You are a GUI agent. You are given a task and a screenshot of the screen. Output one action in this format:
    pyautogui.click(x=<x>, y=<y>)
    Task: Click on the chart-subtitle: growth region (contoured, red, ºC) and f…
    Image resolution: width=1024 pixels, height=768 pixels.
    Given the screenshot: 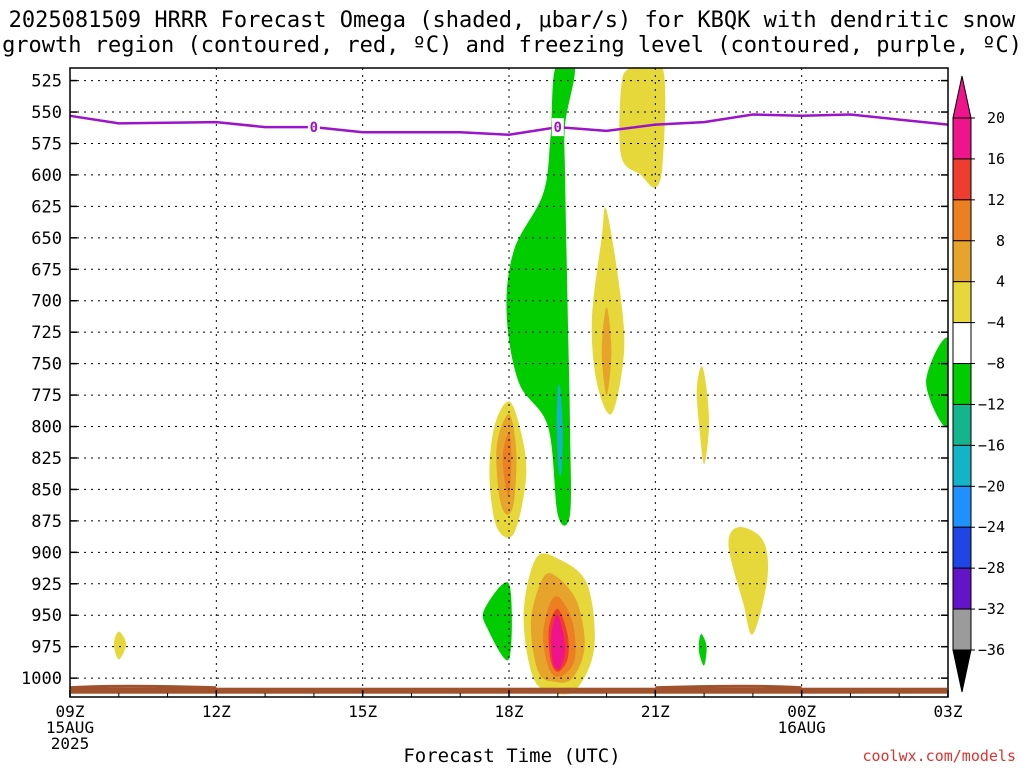 What is the action you would take?
    pyautogui.click(x=512, y=45)
    